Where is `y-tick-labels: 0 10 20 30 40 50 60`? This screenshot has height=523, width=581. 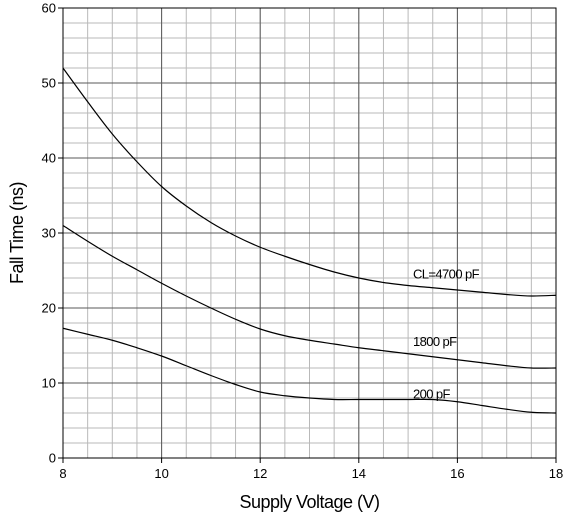 y-tick-labels: 0 10 20 30 40 50 60 is located at coordinates (49, 233).